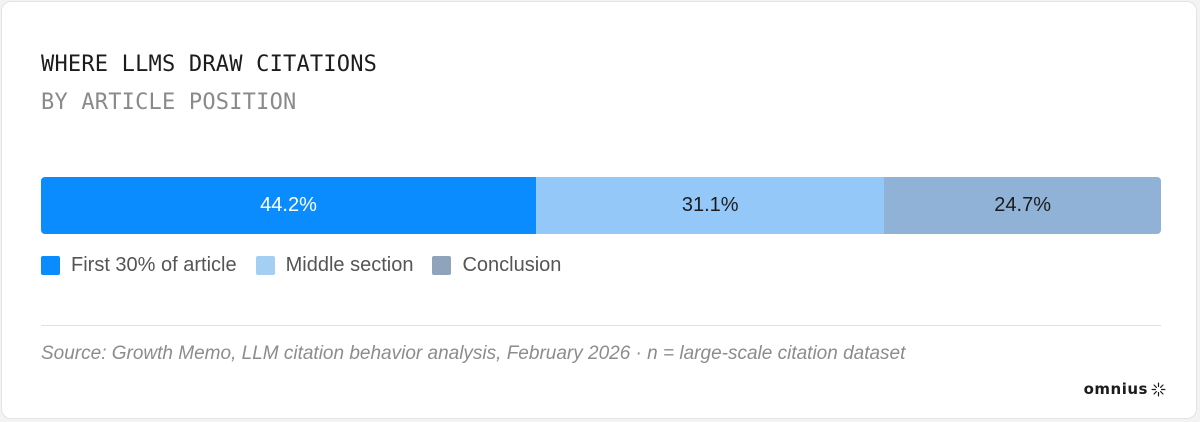 The image size is (1200, 422). Describe the element at coordinates (1115, 389) in the screenshot. I see `brand-name: omnius` at that location.